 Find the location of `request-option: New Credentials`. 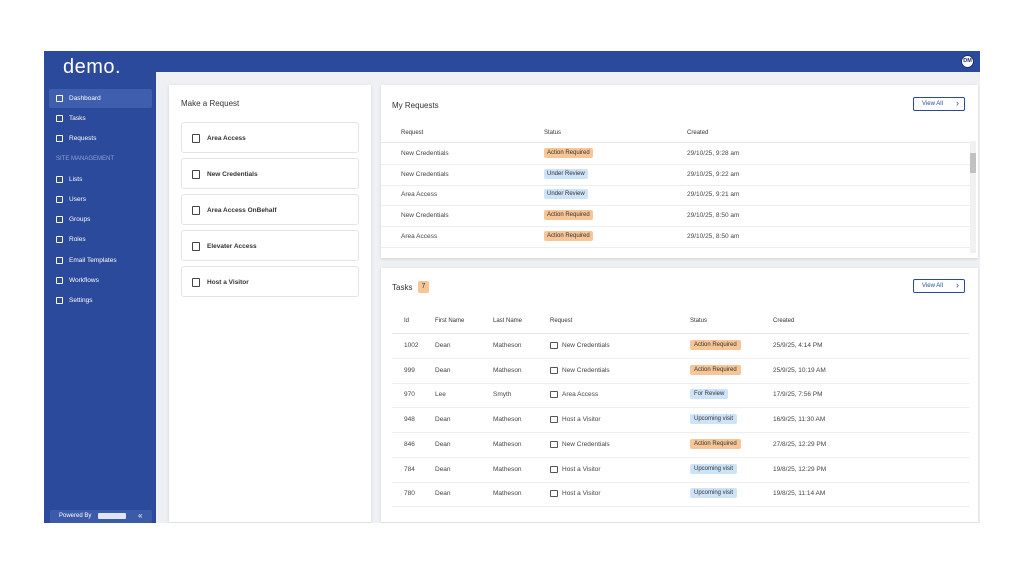

request-option: New Credentials is located at coordinates (270, 173).